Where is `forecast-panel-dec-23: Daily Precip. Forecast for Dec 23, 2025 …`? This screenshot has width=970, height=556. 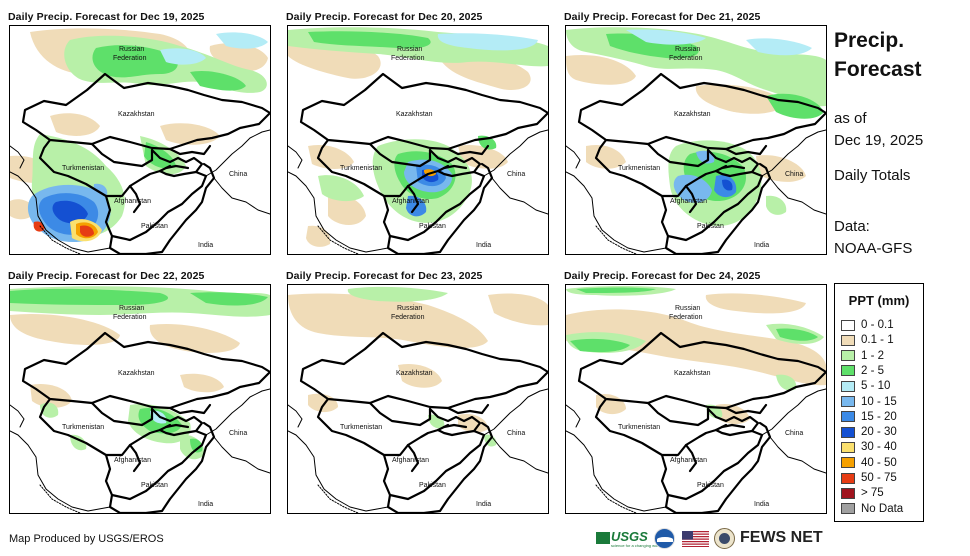 forecast-panel-dec-23: Daily Precip. Forecast for Dec 23, 2025 … is located at coordinates (417, 392).